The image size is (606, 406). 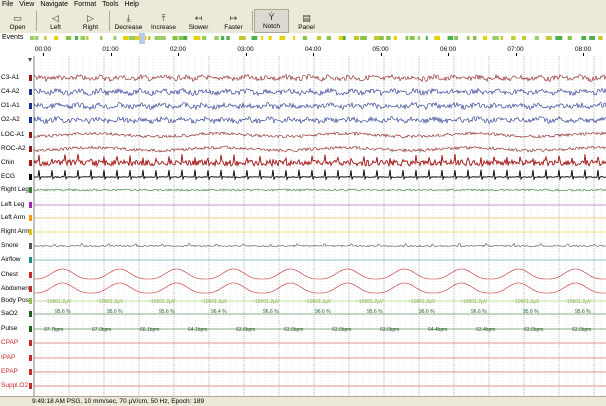 I want to click on notch-button: Ý Notch, so click(x=271, y=21).